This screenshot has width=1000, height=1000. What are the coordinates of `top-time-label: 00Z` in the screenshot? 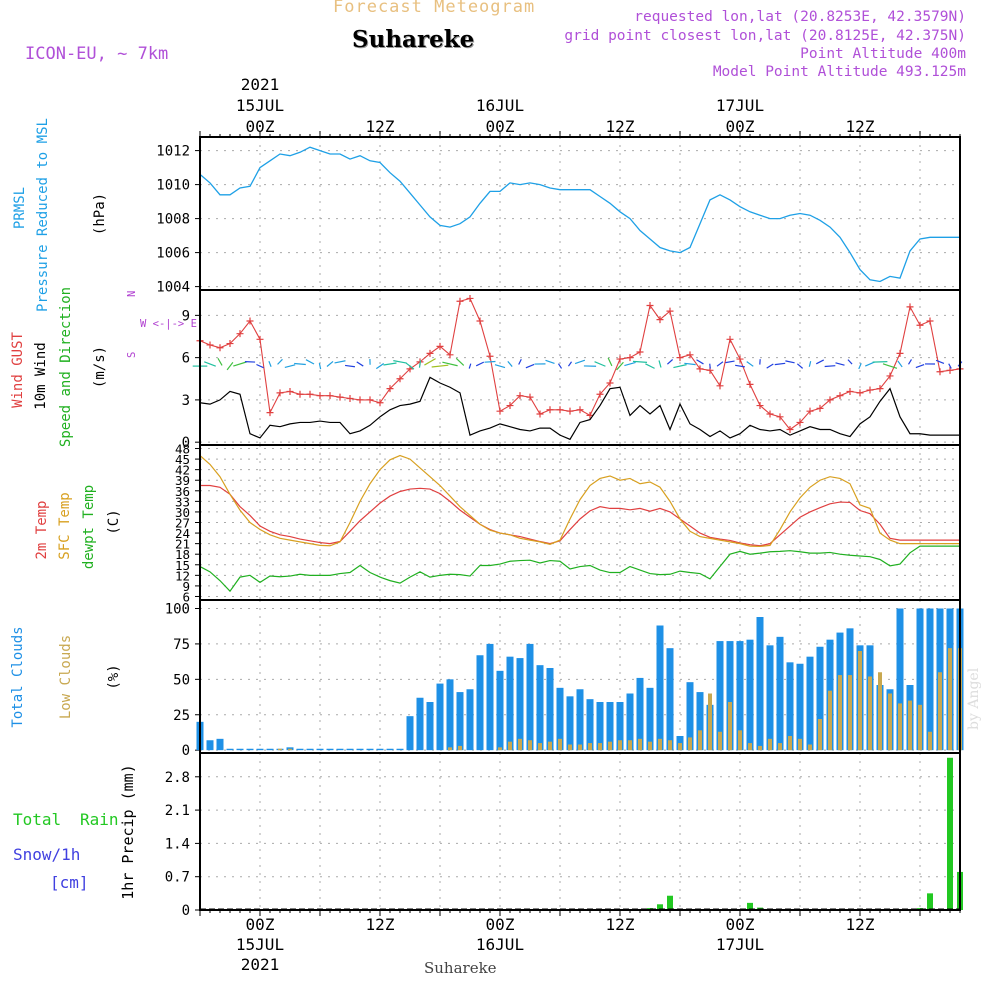 It's located at (260, 126).